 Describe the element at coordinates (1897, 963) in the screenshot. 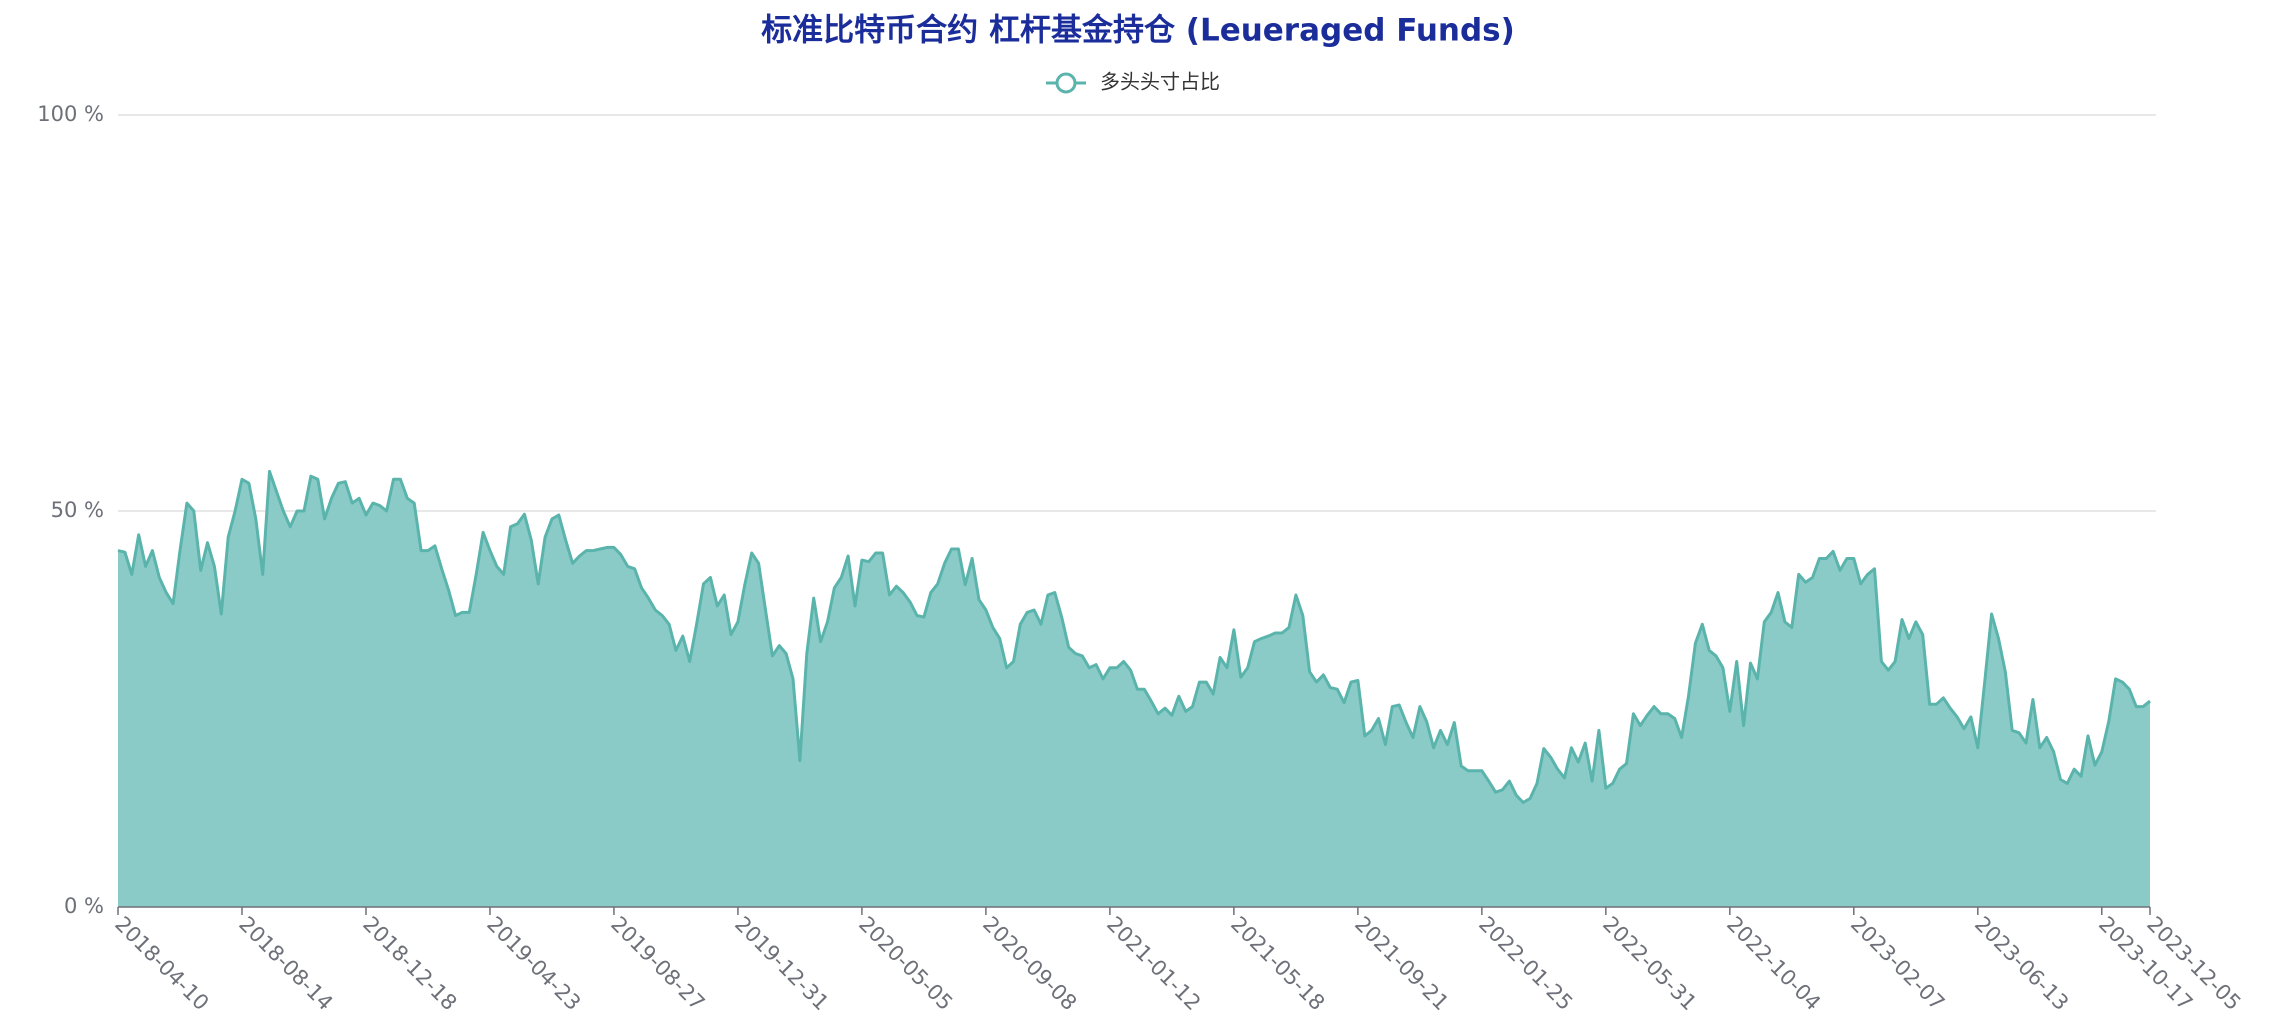

I see `x-tick-label: 2023-02-07` at that location.